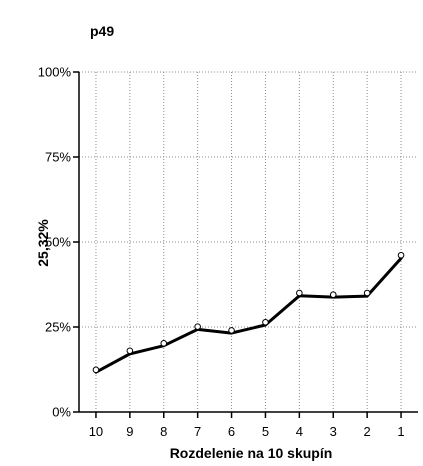 This screenshot has width=423, height=466. Describe the element at coordinates (58, 242) in the screenshot. I see `y-tick-label: 50%` at that location.